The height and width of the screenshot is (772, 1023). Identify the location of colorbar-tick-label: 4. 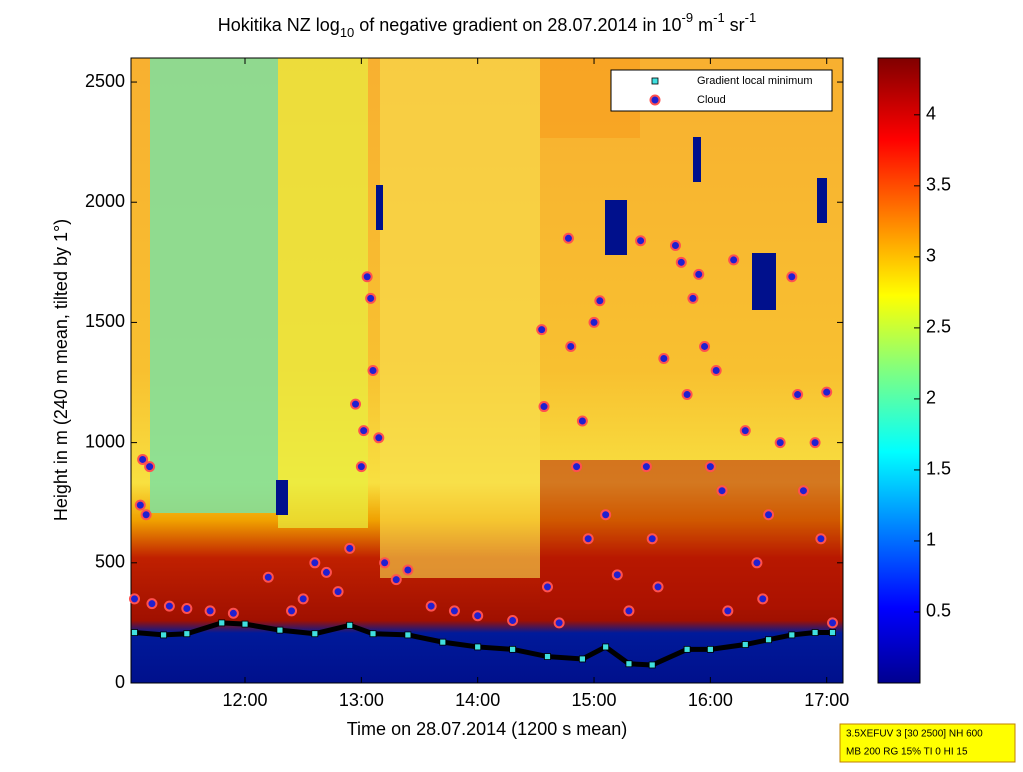
(931, 114).